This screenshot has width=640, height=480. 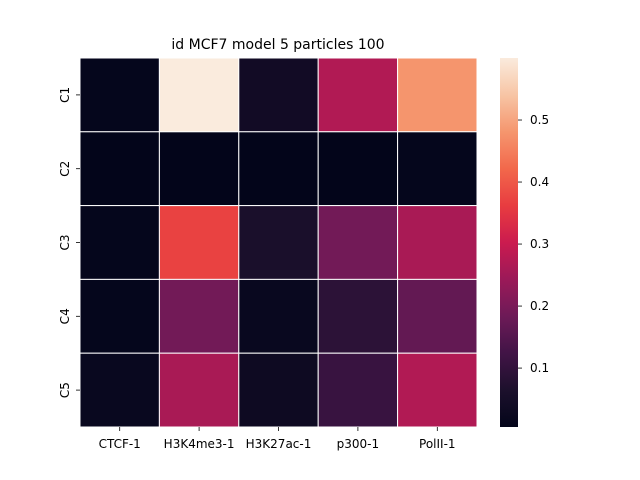 What do you see at coordinates (65, 169) in the screenshot?
I see `y-tick-label: C2` at bounding box center [65, 169].